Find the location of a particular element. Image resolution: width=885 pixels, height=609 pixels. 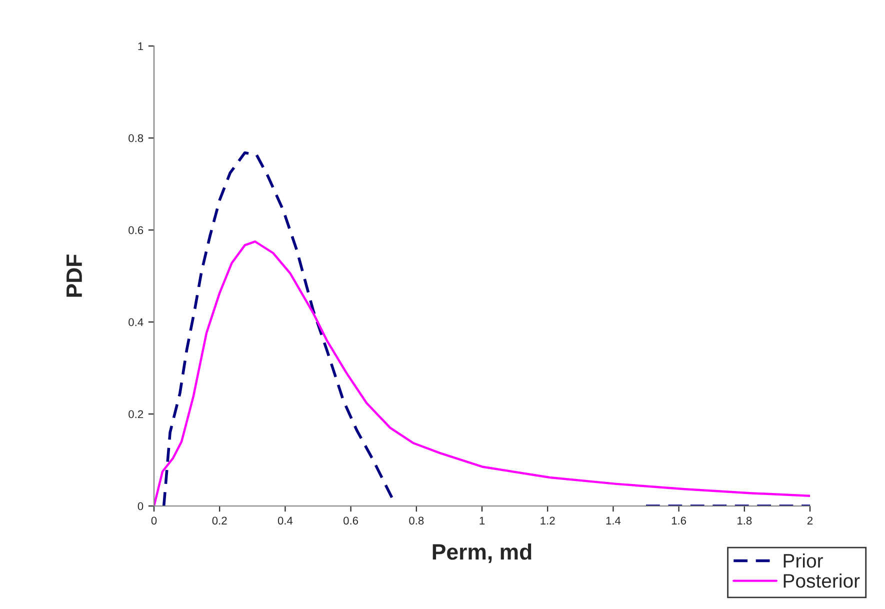

x-tick-label: 1.4 is located at coordinates (613, 520).